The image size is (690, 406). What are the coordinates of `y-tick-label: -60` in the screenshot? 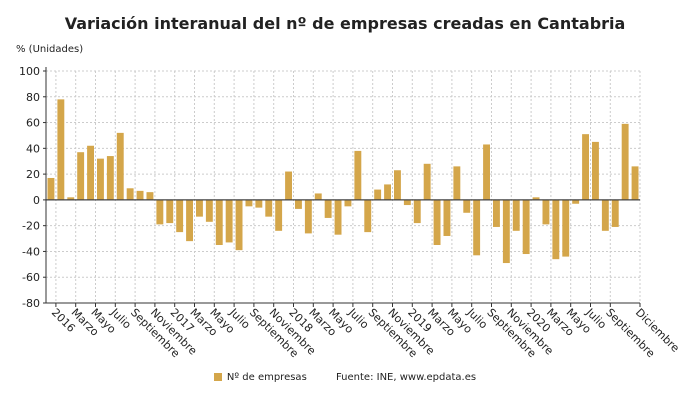 It's located at (31, 277).